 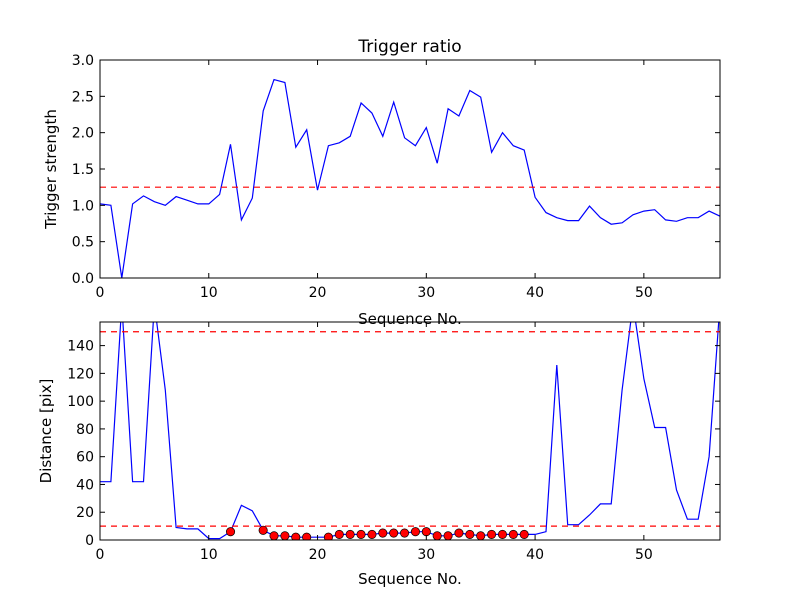 I want to click on y-tick-label: 140, so click(x=80, y=347).